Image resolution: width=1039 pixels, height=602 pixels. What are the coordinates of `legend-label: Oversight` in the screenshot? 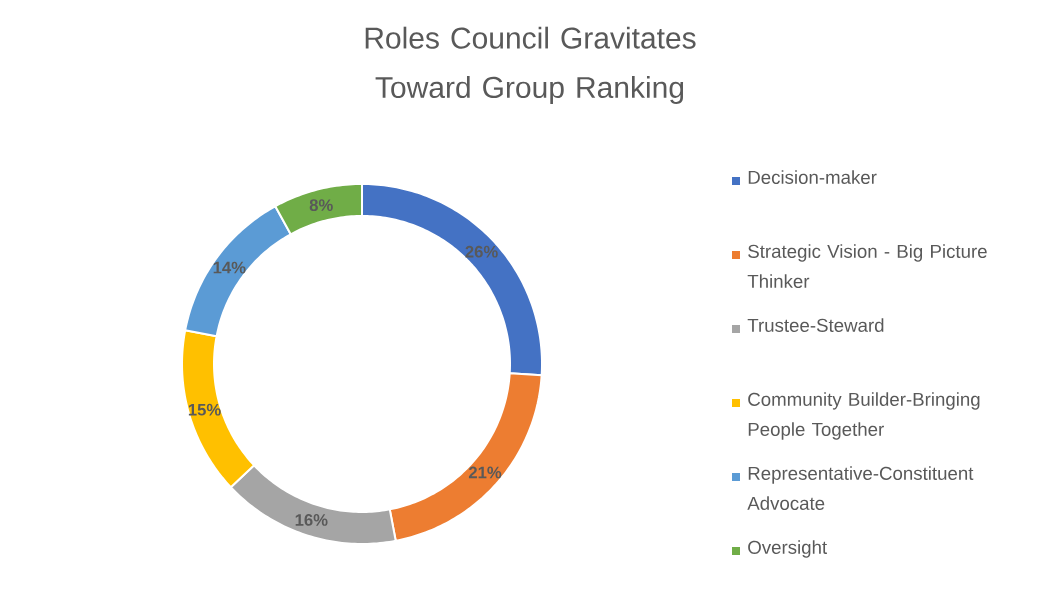 It's located at (788, 549).